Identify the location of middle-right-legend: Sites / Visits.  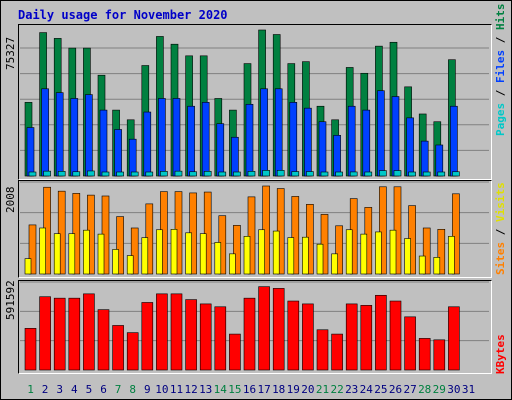
(500, 228).